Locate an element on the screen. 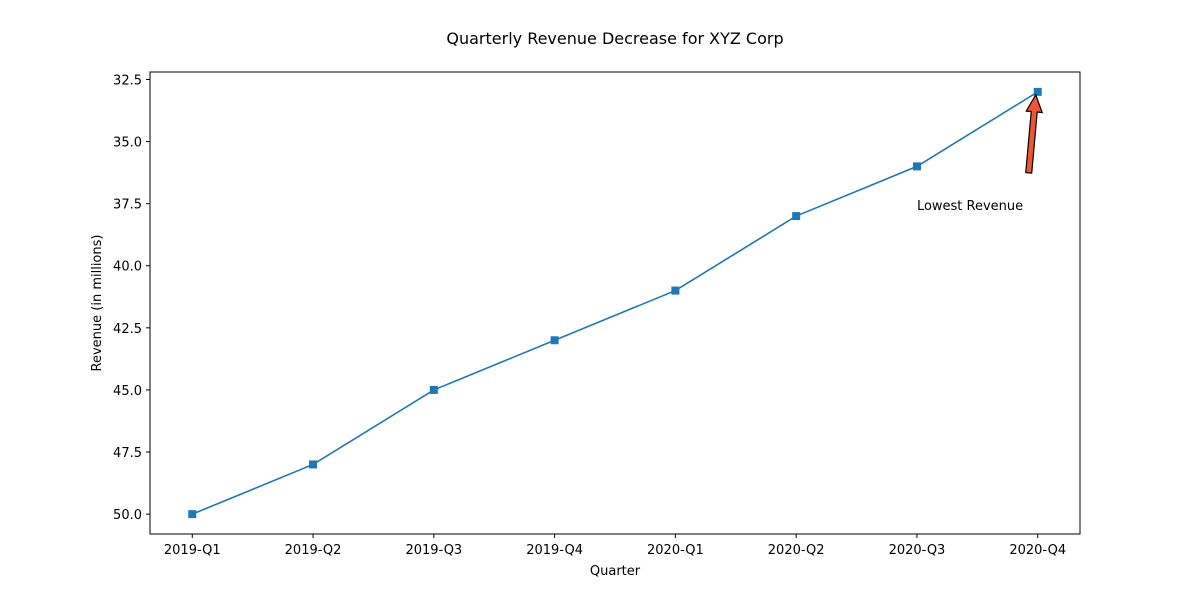 The width and height of the screenshot is (1200, 600). y-tick-label: 47.5 is located at coordinates (127, 453).